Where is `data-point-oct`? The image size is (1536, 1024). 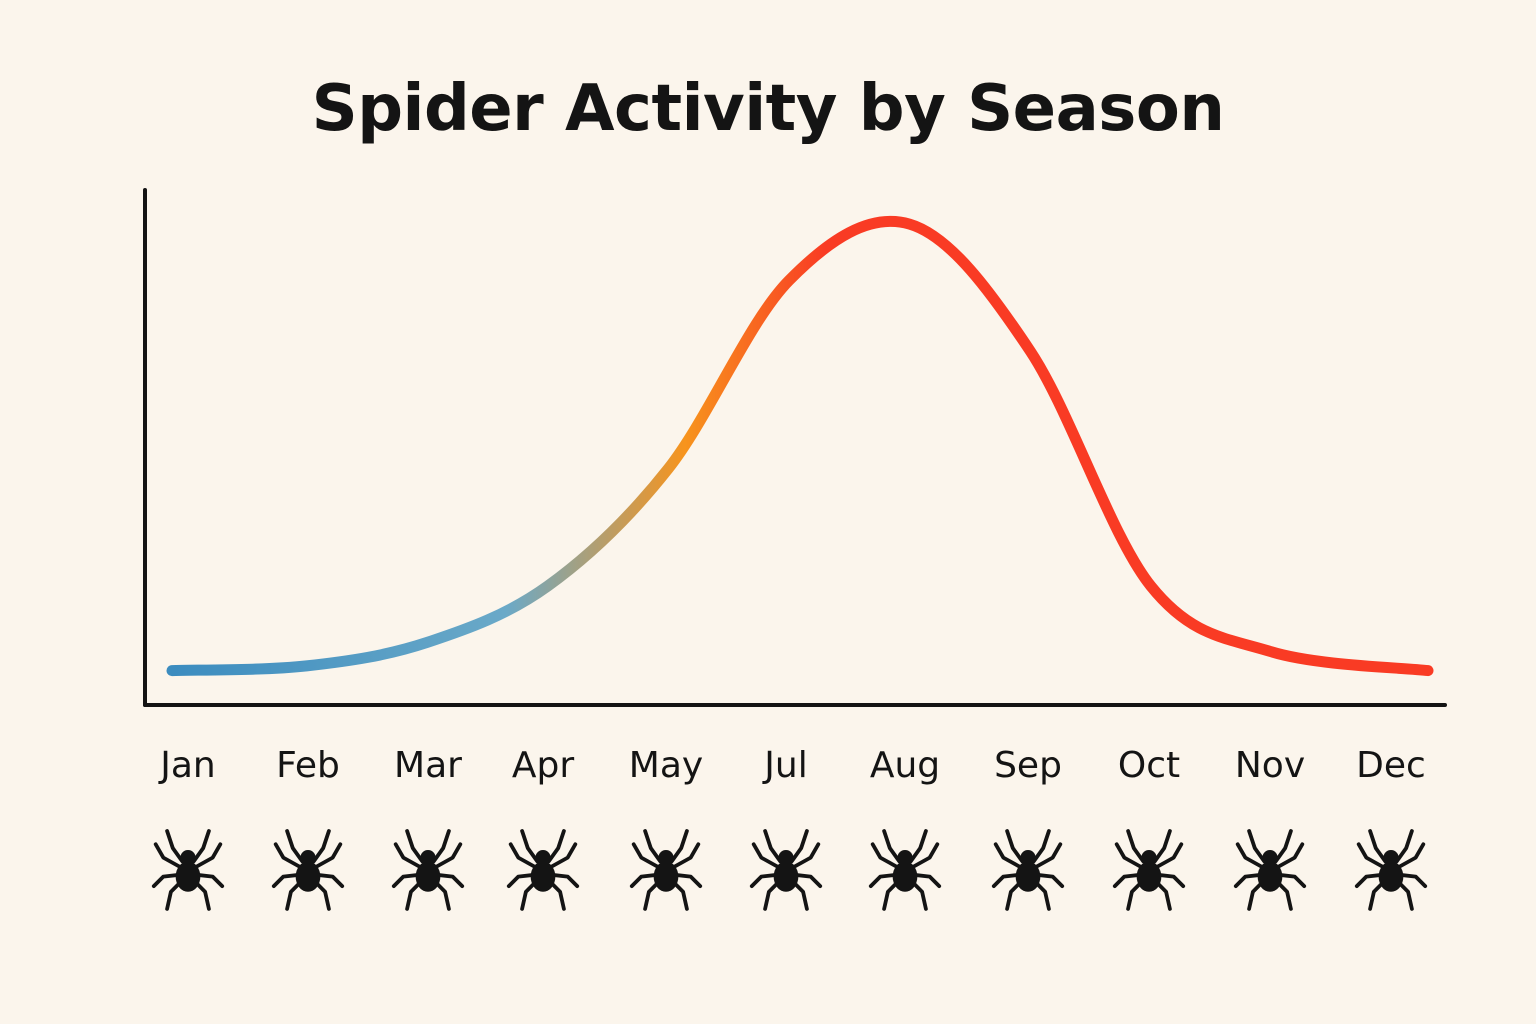
data-point-oct is located at coordinates (1151, 586).